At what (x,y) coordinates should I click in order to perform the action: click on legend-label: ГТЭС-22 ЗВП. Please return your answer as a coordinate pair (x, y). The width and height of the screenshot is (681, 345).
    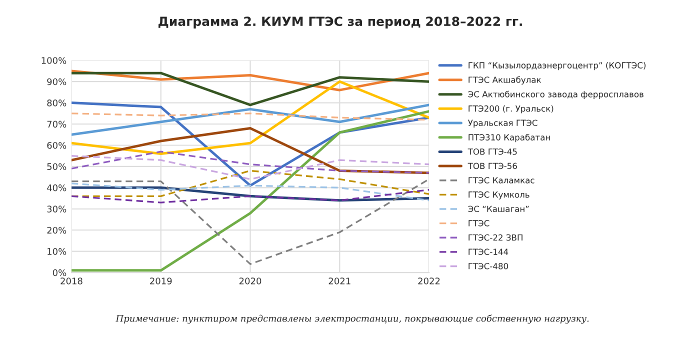
    Looking at the image, I should click on (495, 237).